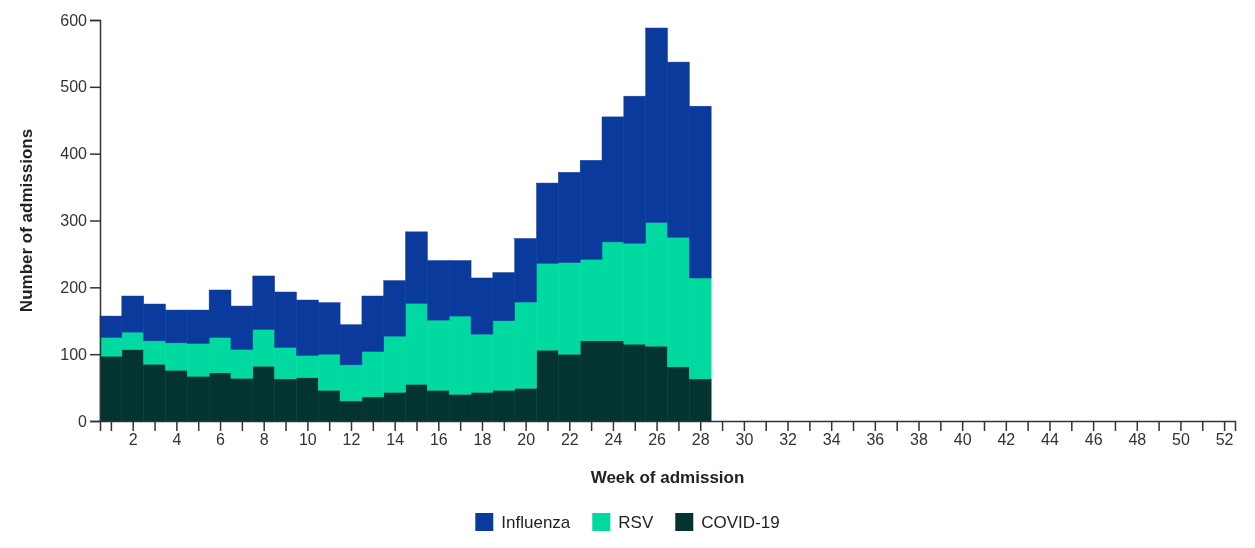  Describe the element at coordinates (264, 440) in the screenshot. I see `x-tick-label: 8` at that location.